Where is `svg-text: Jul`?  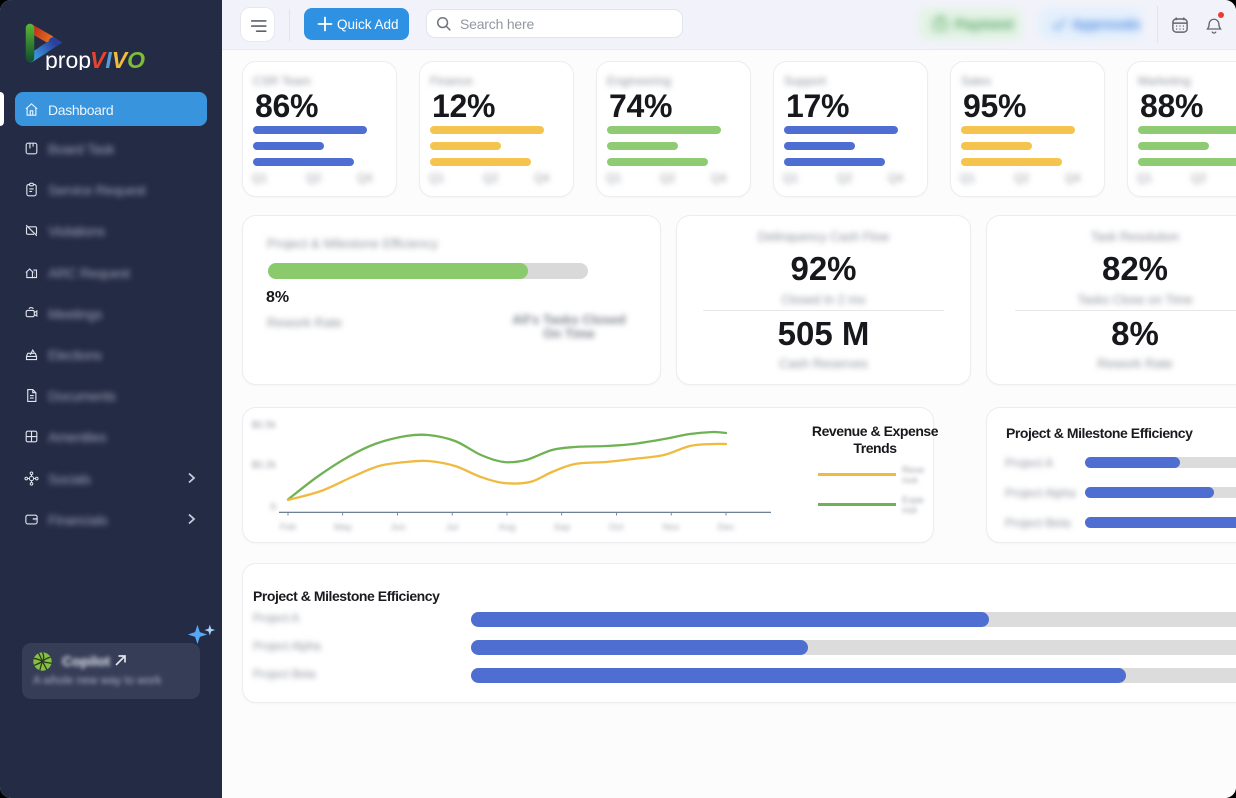
svg-text: Jul is located at coordinates (452, 527).